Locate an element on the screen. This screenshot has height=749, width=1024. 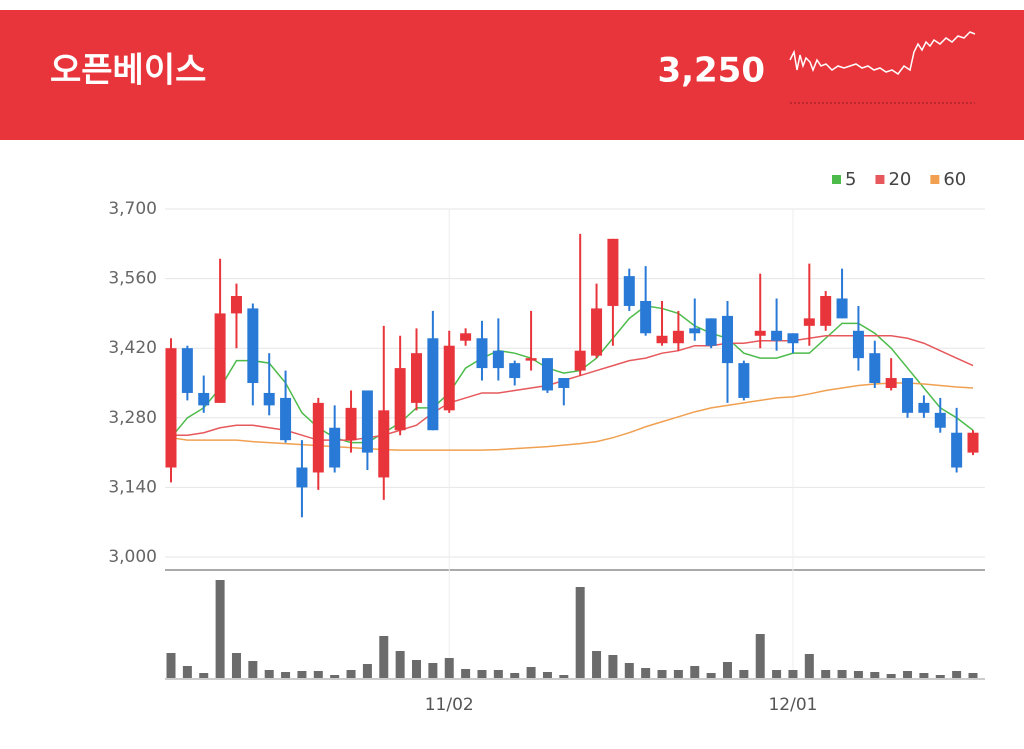
y-tick-label: 3,280 is located at coordinates (132, 418).